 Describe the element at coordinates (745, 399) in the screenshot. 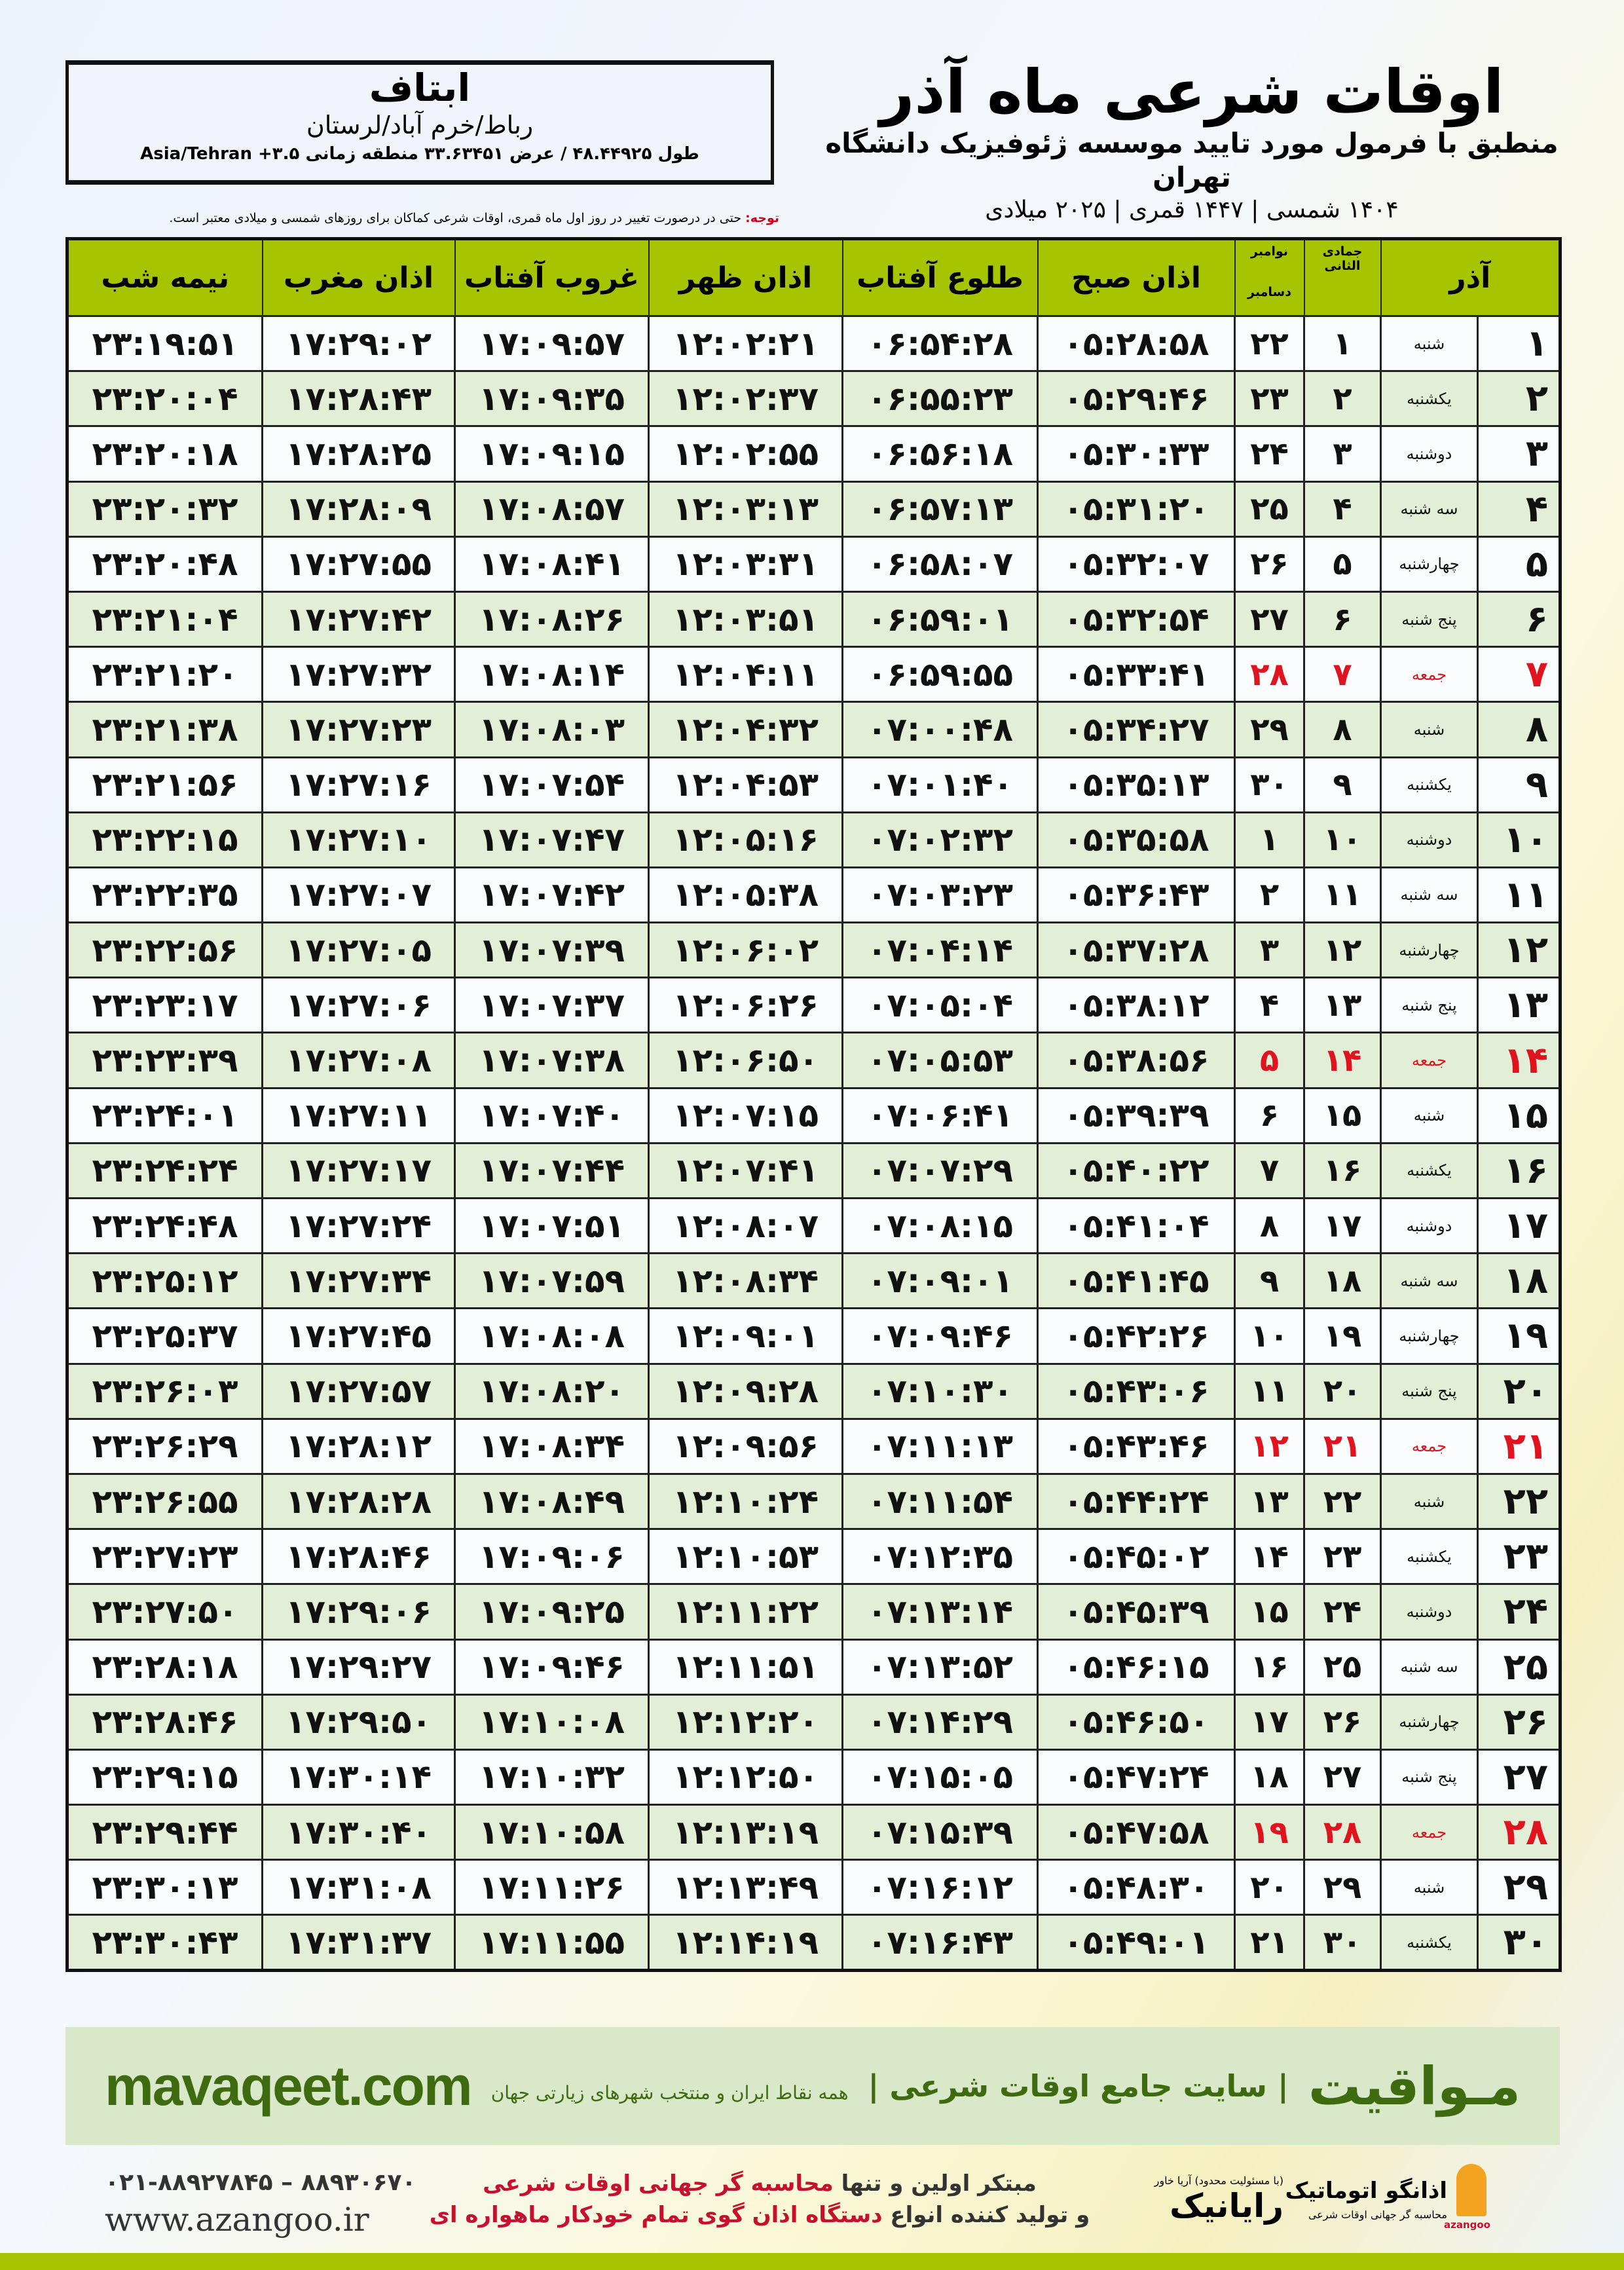

I see `cell-zohr: ۱۲:۰۲:۳۷` at that location.